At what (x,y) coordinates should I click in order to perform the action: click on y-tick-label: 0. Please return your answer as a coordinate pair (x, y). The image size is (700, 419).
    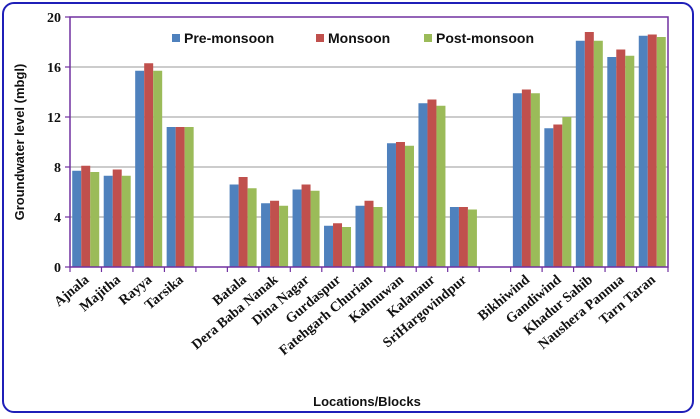
    Looking at the image, I should click on (57, 268).